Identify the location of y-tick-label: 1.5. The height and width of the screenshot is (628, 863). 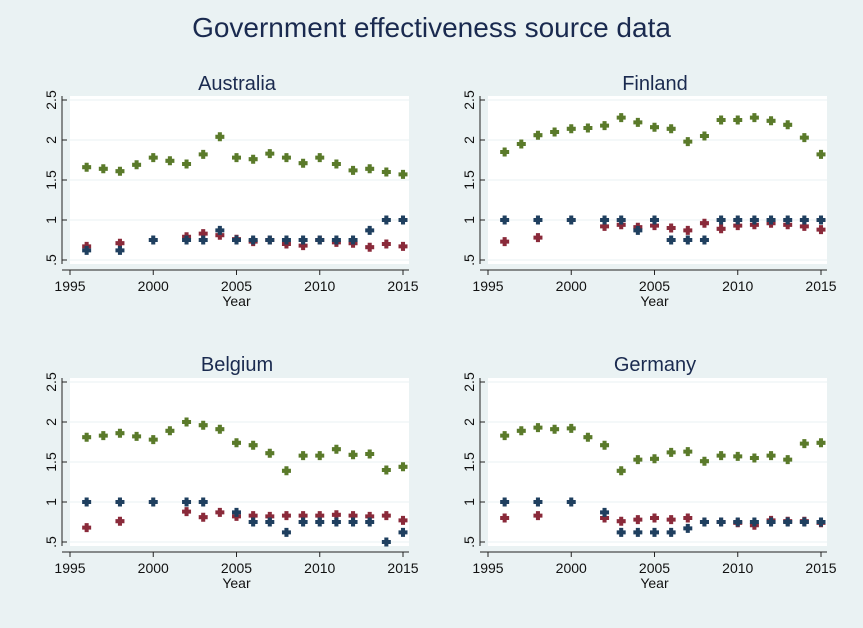
(51, 462).